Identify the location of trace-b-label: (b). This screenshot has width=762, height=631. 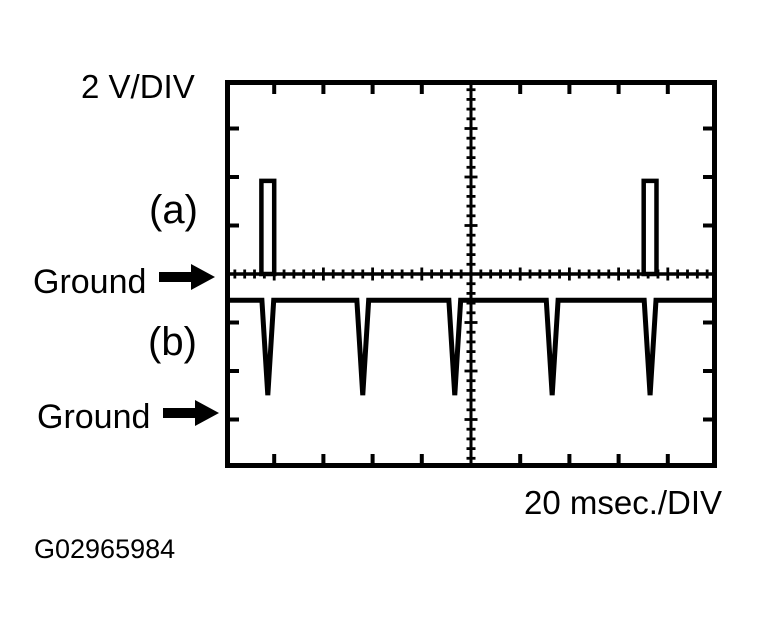
(172, 342).